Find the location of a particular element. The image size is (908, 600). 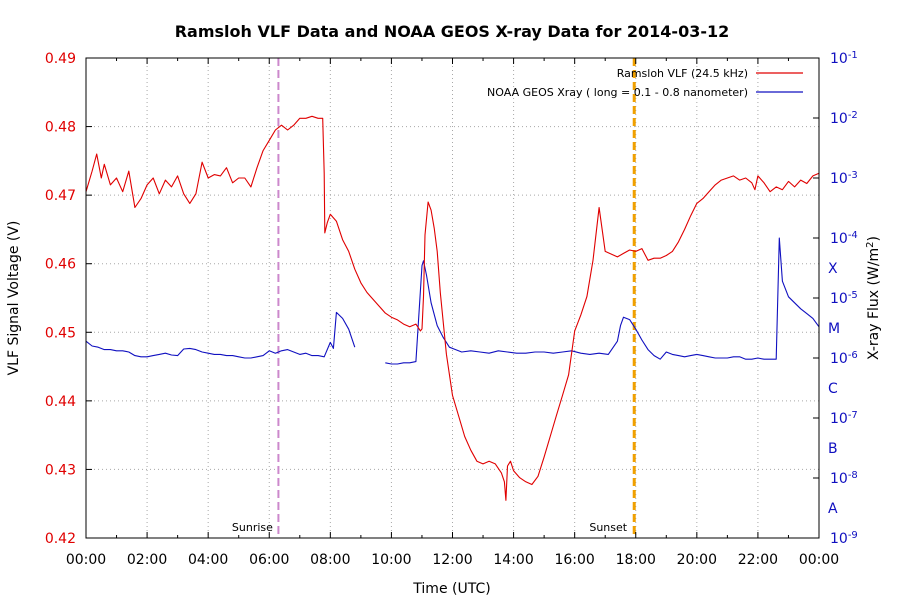

x-tick-label: 18:00 is located at coordinates (636, 560).